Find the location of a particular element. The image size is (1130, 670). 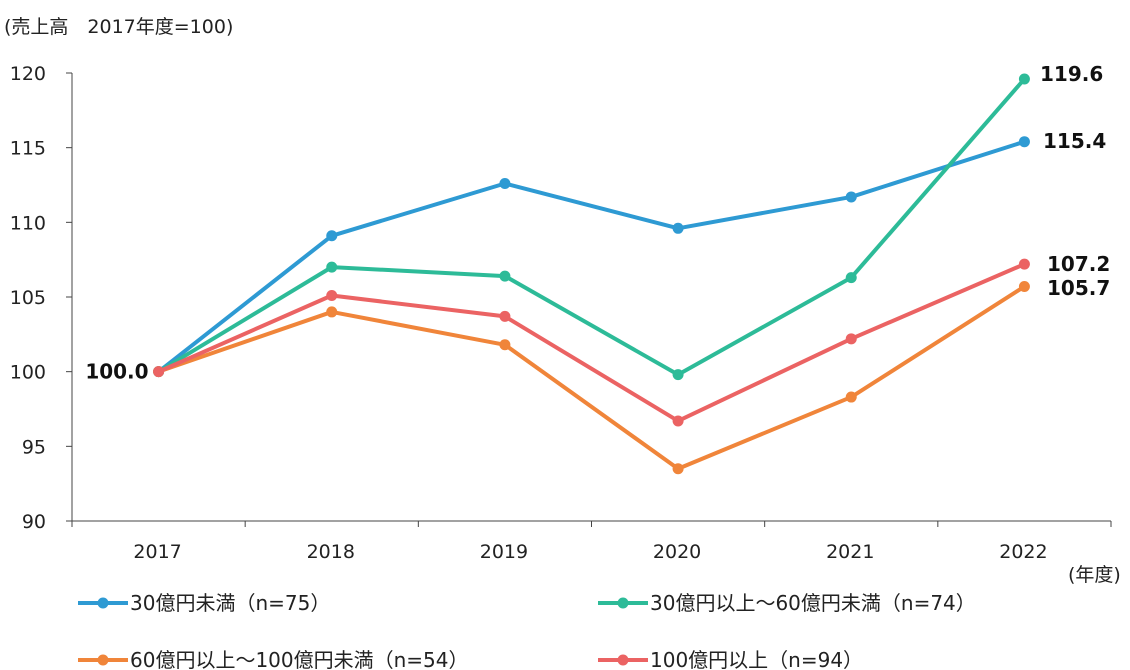

legend-item: 100億円以上（n=94） is located at coordinates (730, 659).